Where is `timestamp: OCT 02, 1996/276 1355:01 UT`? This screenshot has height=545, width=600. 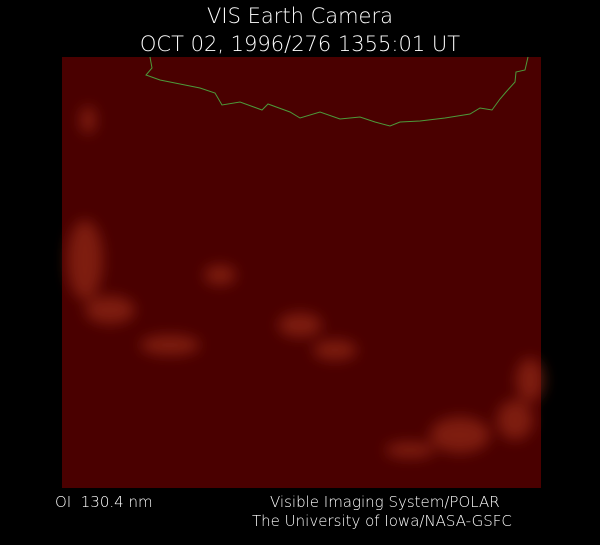 timestamp: OCT 02, 1996/276 1355:01 UT is located at coordinates (300, 44).